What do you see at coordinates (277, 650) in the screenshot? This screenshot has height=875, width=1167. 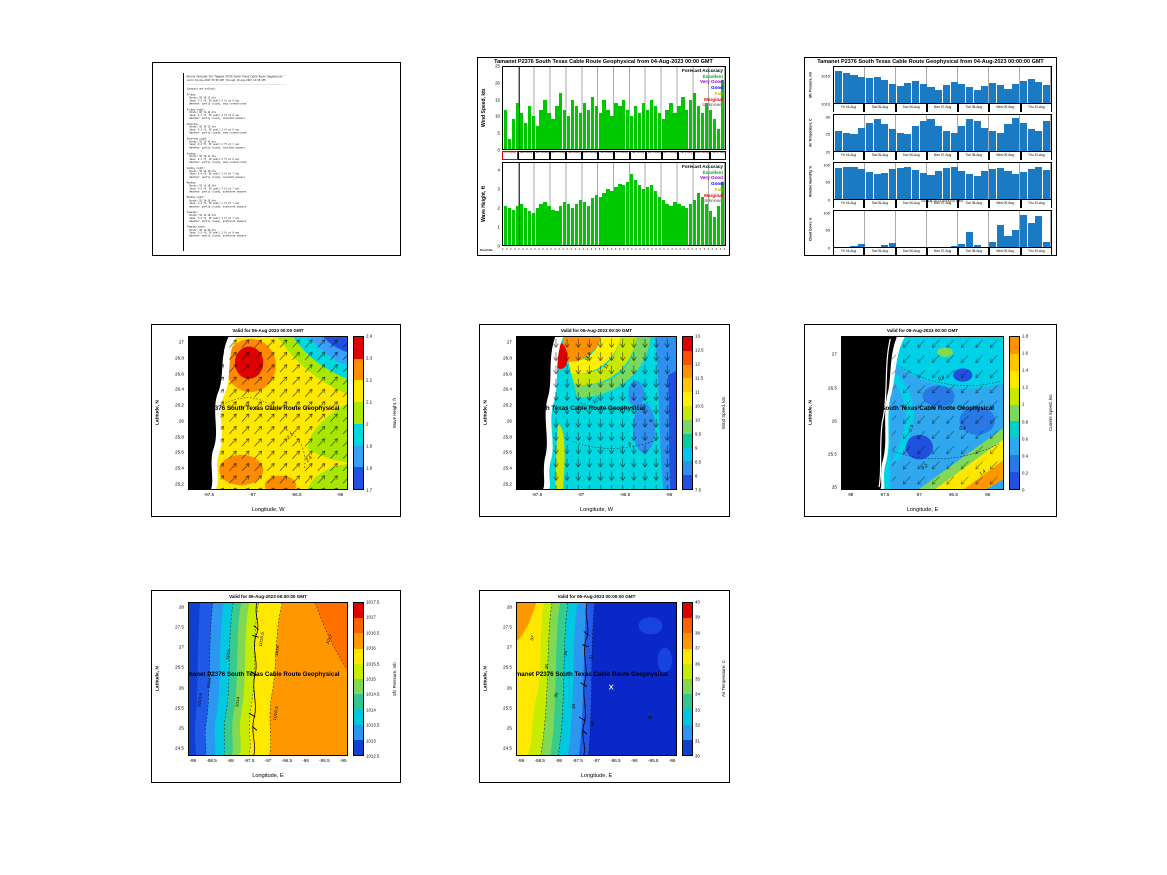 I see `contour-label: 1016` at bounding box center [277, 650].